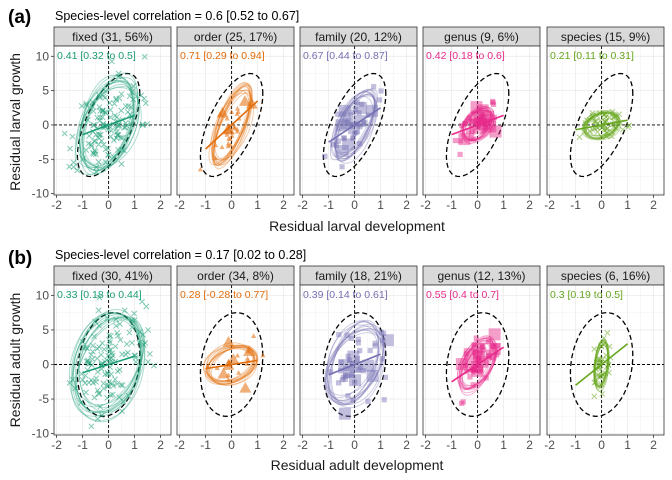 The image size is (672, 480). I want to click on facet-strip-label: fixed (30, 41%), so click(112, 276).